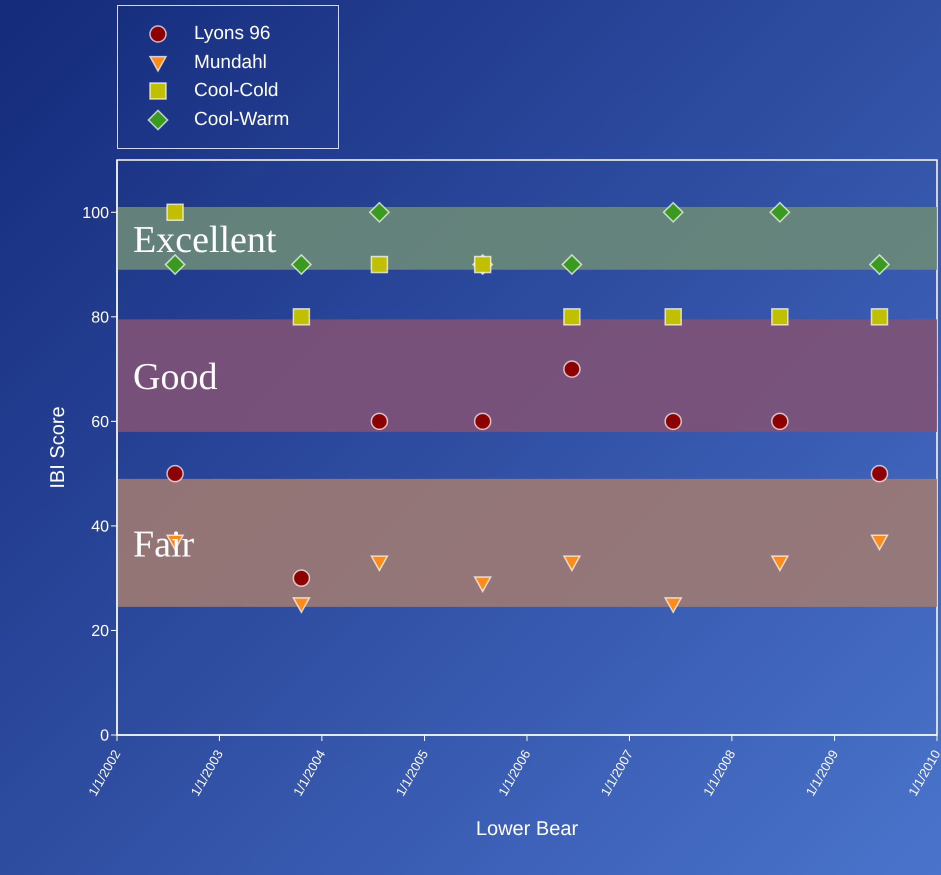 Image resolution: width=941 pixels, height=875 pixels. What do you see at coordinates (242, 119) in the screenshot?
I see `legend-label: Cool-Warm` at bounding box center [242, 119].